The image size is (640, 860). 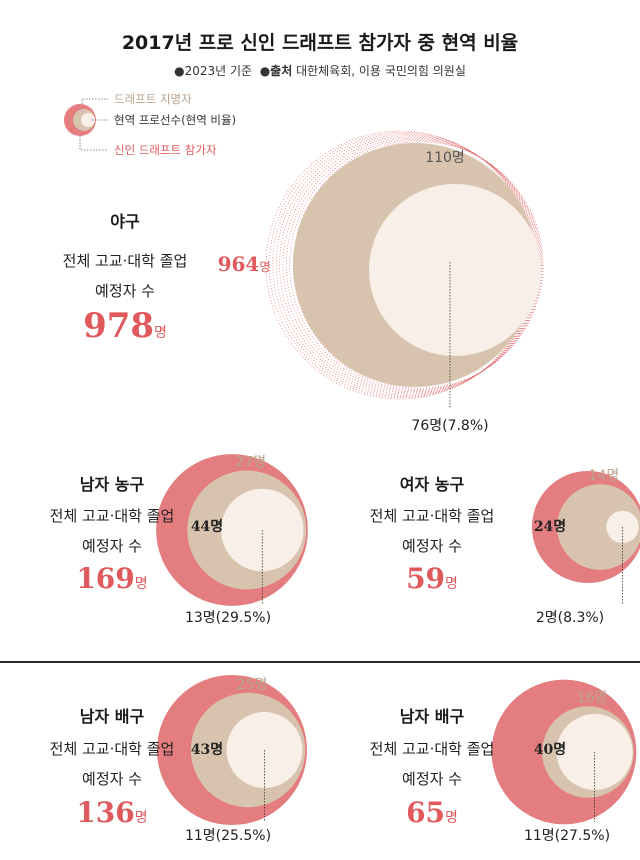 What do you see at coordinates (213, 71) in the screenshot?
I see `basis-note: ●2023년 기준` at bounding box center [213, 71].